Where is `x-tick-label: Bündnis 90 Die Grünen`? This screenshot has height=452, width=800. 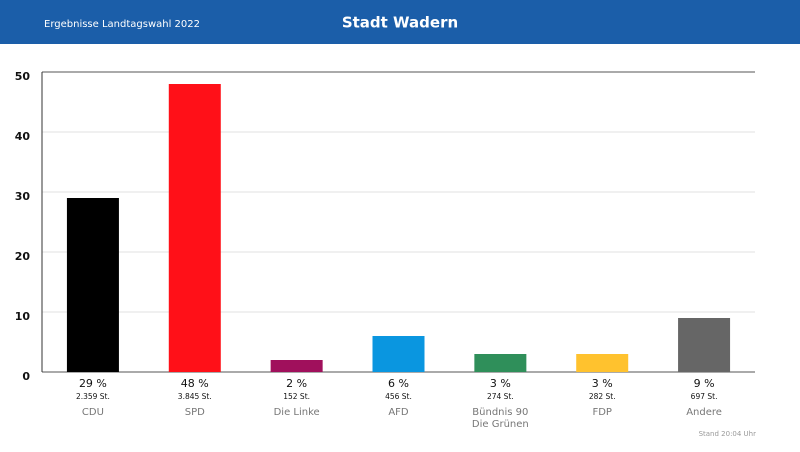
x-tick-label: Bündnis 90 Die Grünen is located at coordinates (500, 418).